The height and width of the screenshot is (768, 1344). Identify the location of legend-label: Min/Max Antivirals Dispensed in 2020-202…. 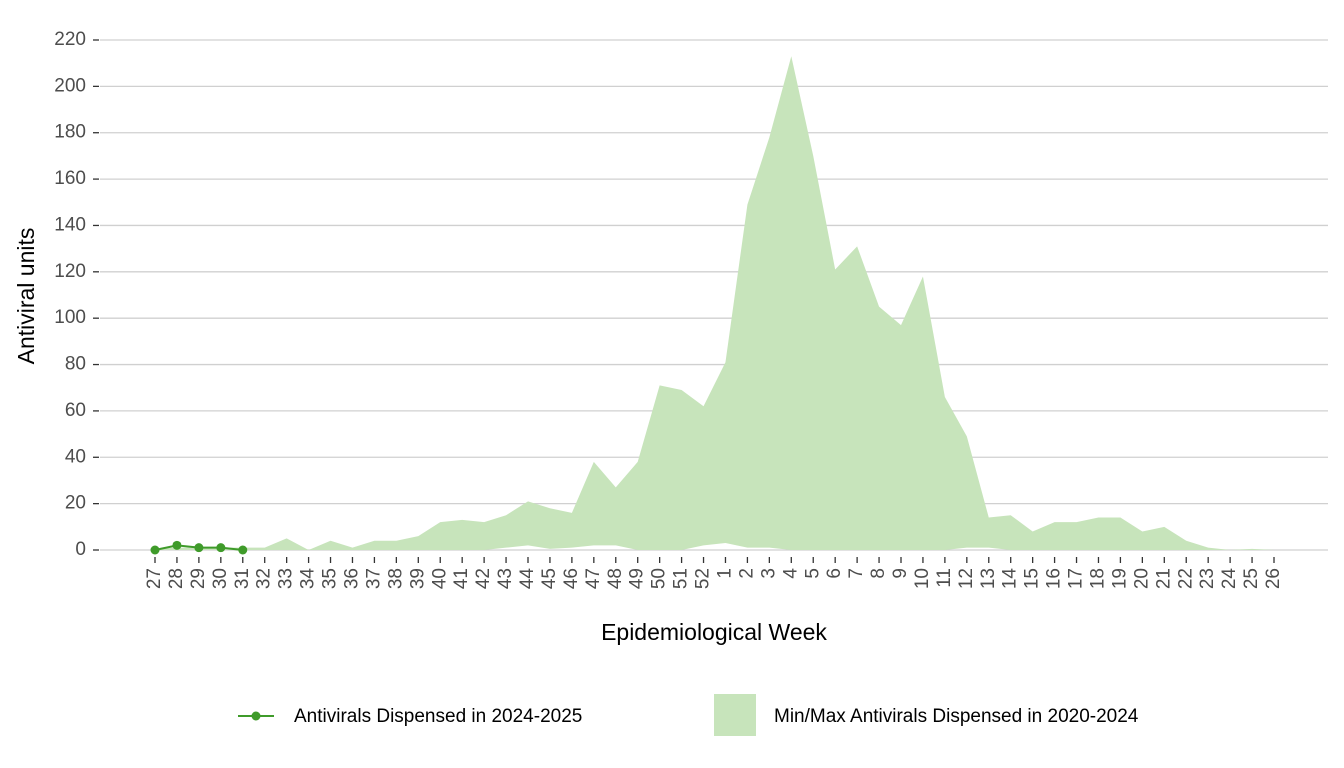
(956, 716).